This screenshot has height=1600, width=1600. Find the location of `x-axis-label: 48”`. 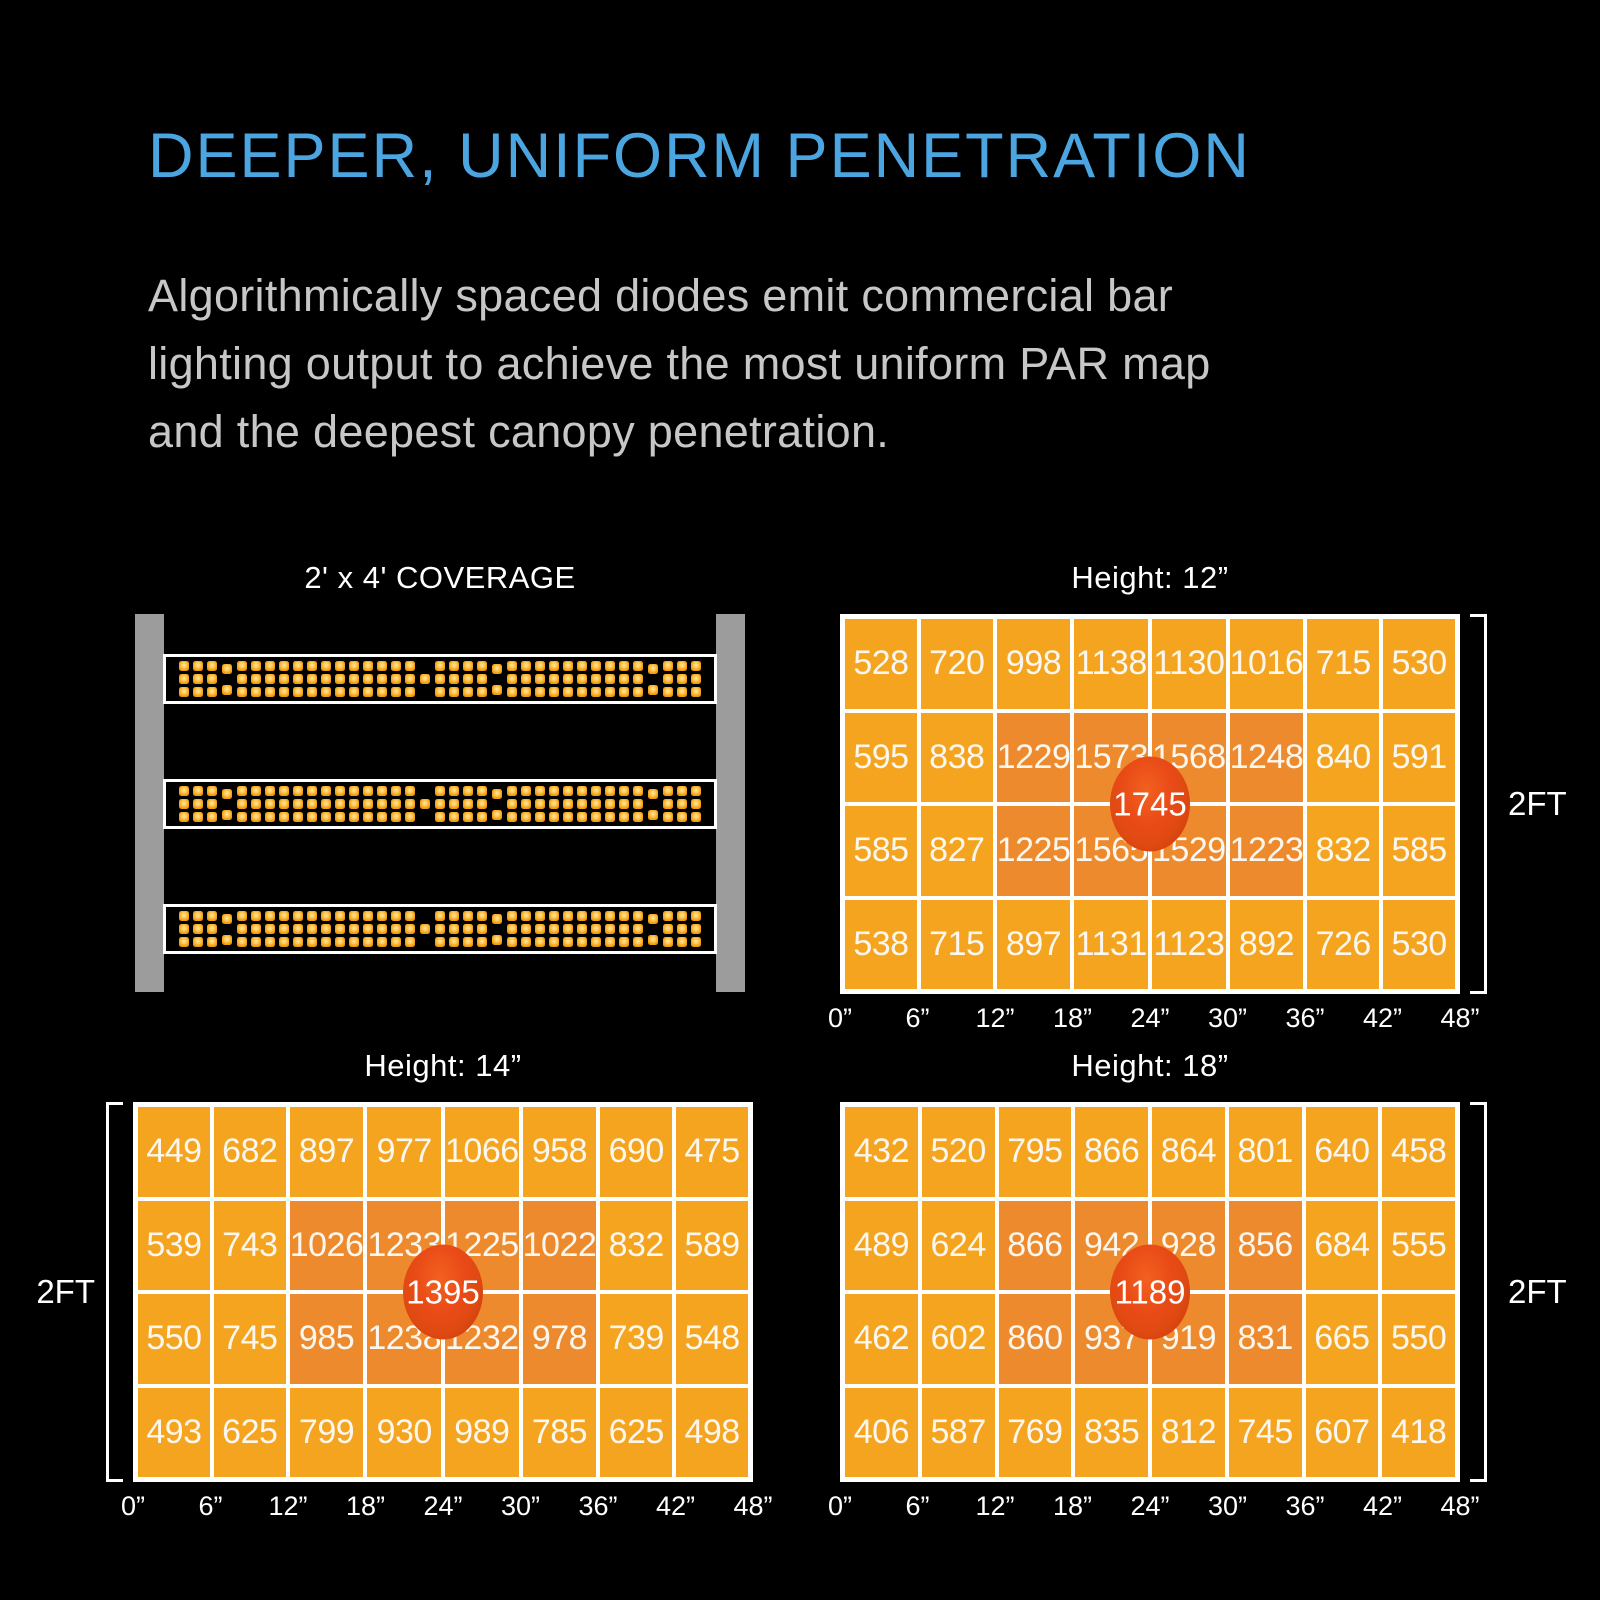

x-axis-label: 48” is located at coordinates (1460, 1506).